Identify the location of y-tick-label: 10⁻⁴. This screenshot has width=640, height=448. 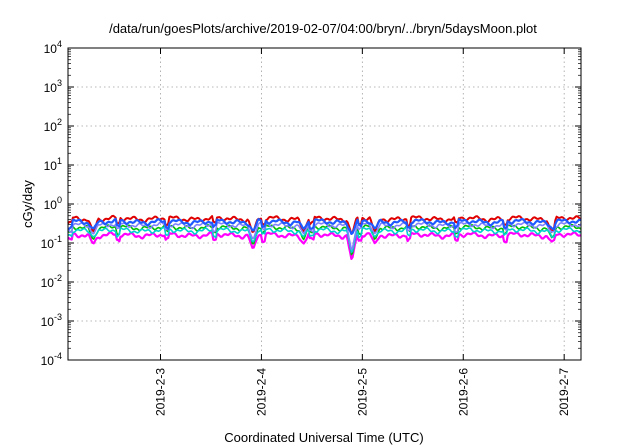
(51, 359).